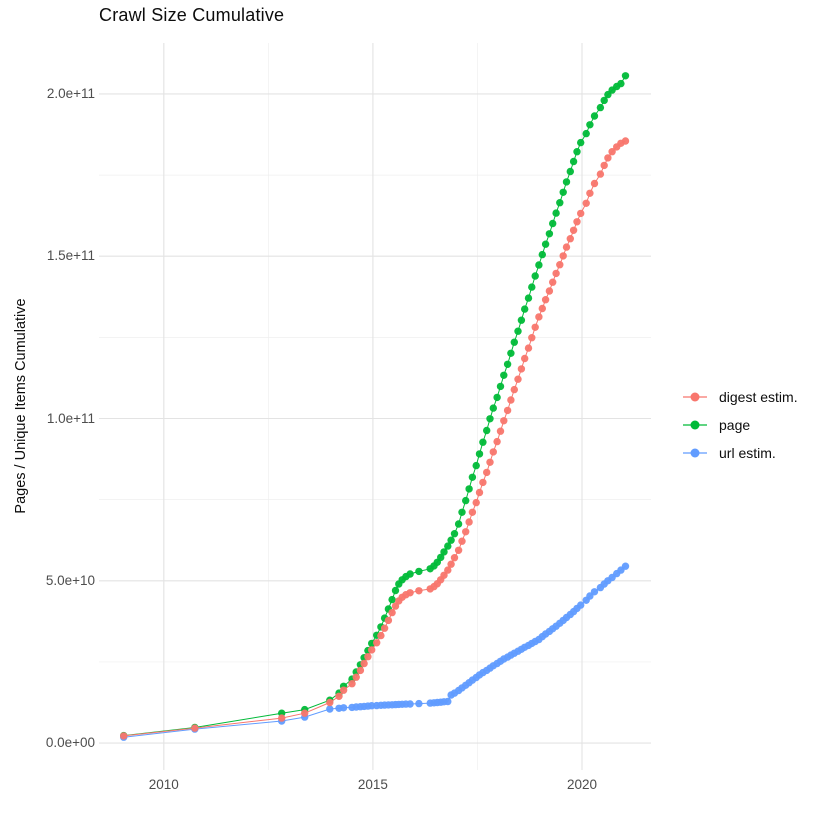 This screenshot has height=827, width=826. Describe the element at coordinates (70, 93) in the screenshot. I see `y-tick-label: 2.0e+11` at that location.